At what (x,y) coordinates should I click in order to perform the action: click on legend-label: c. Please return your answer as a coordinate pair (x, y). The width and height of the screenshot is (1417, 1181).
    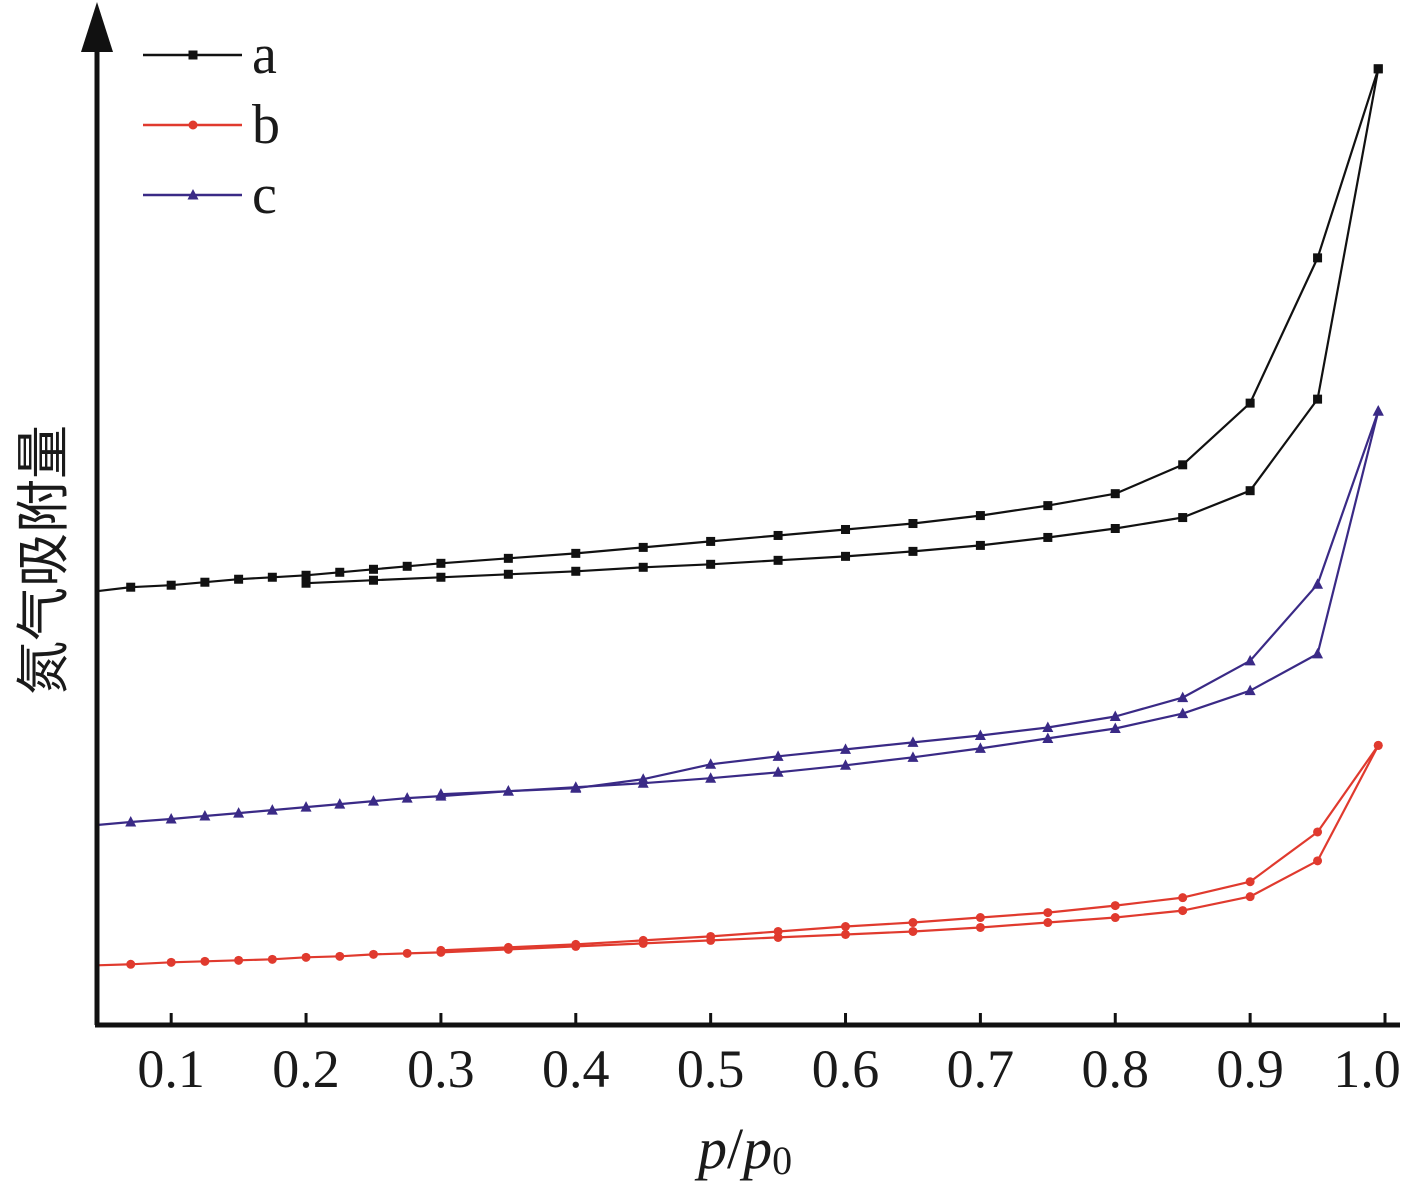
    Looking at the image, I should click on (264, 195).